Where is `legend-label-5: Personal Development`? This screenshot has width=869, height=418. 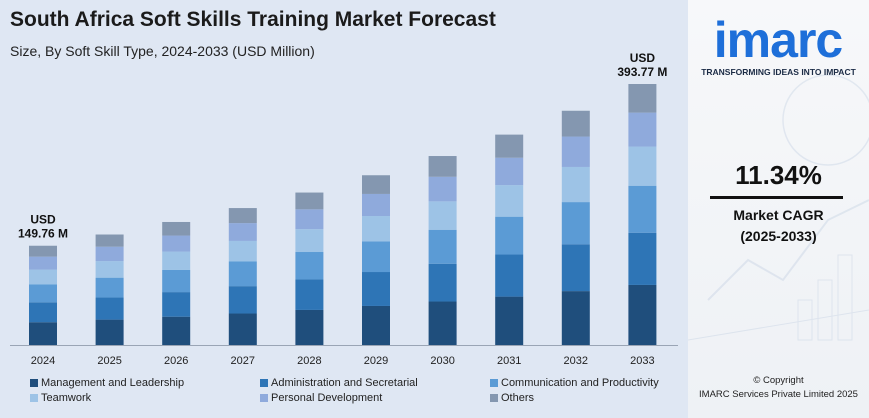
legend-label-5: Personal Development is located at coordinates (327, 398).